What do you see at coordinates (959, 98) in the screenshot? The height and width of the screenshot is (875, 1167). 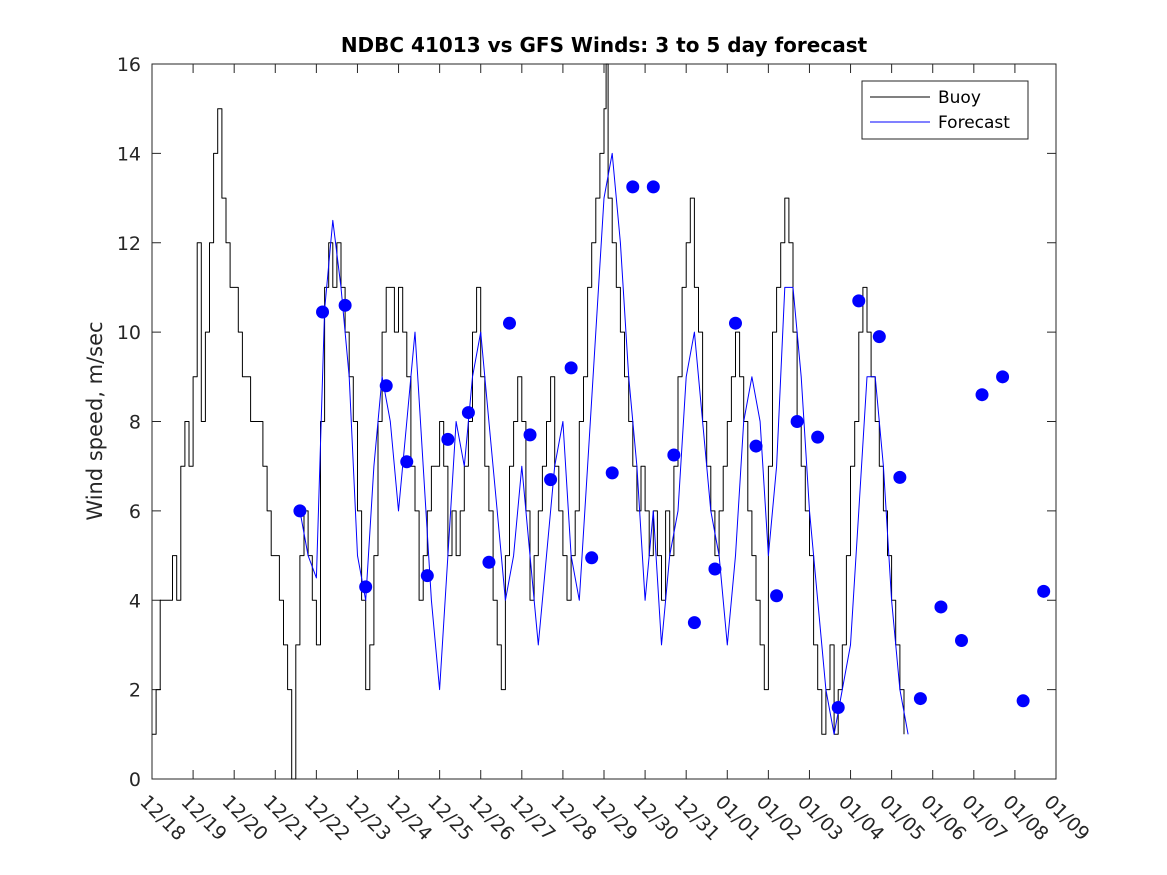 I see `legend-label-buoy: Buoy` at bounding box center [959, 98].